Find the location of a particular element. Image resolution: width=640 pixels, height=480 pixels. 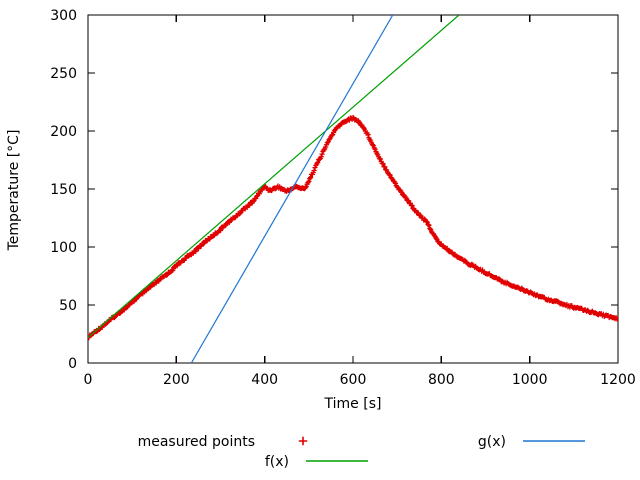

x-tick-label: 800 is located at coordinates (441, 380).